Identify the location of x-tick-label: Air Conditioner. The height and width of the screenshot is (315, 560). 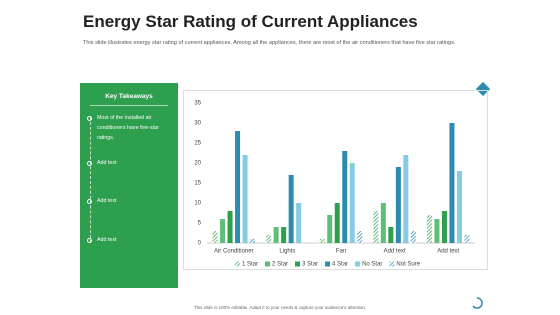
(234, 252).